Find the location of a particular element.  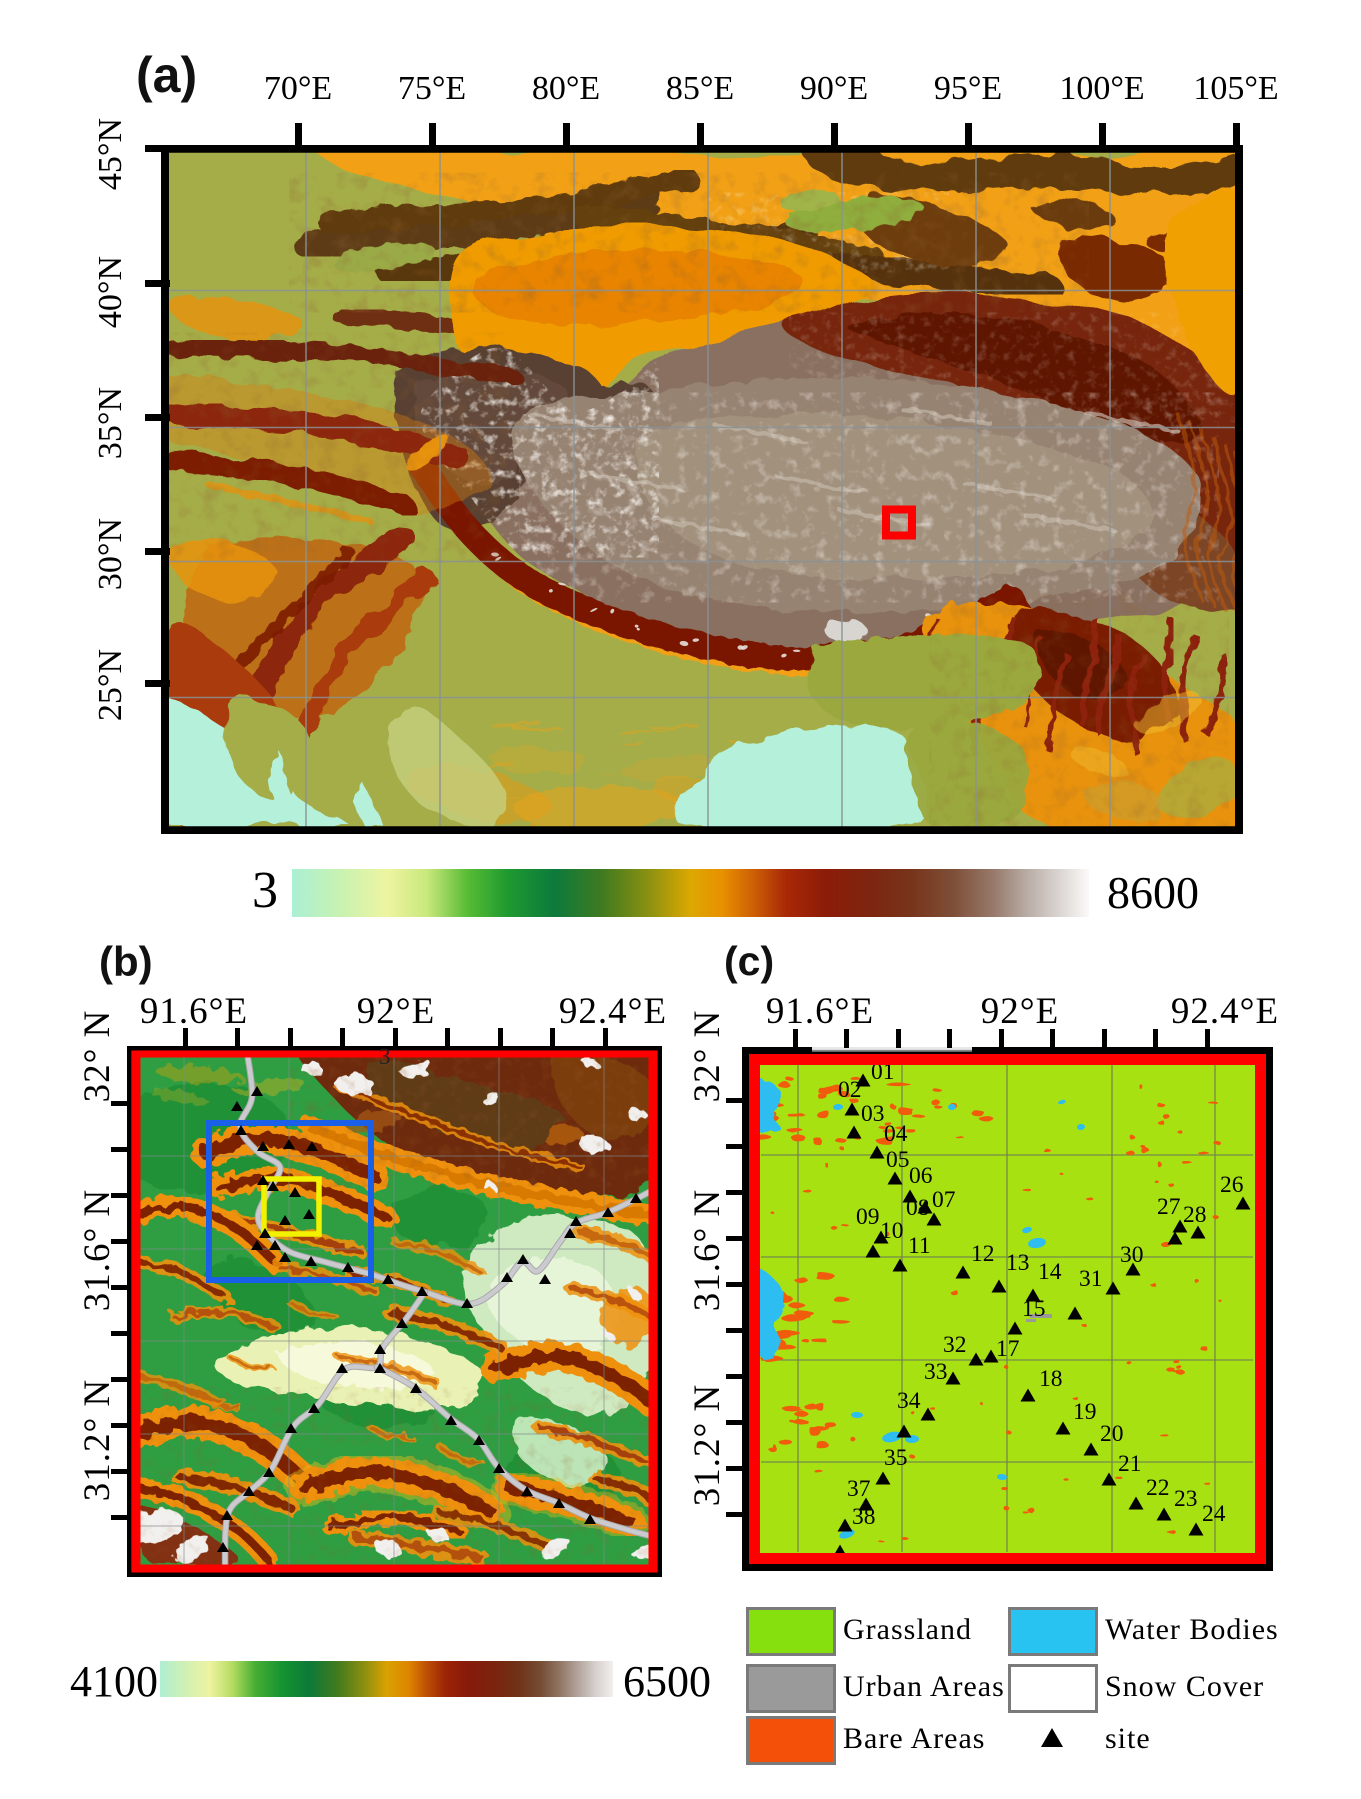

svg-text: 17 is located at coordinates (1008, 1349).